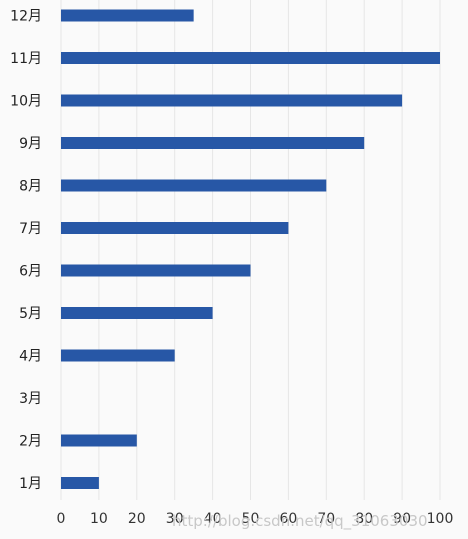 This screenshot has height=539, width=468. What do you see at coordinates (99, 519) in the screenshot?
I see `x-tick-label-10: 10` at bounding box center [99, 519].